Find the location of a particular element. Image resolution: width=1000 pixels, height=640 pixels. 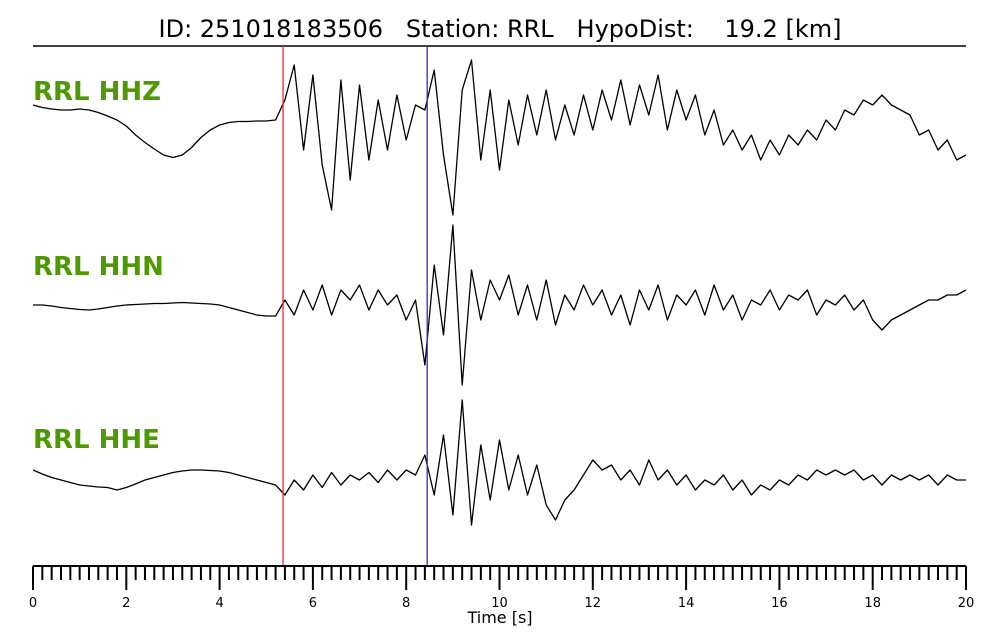

x-tick-label: 0 is located at coordinates (33, 603).